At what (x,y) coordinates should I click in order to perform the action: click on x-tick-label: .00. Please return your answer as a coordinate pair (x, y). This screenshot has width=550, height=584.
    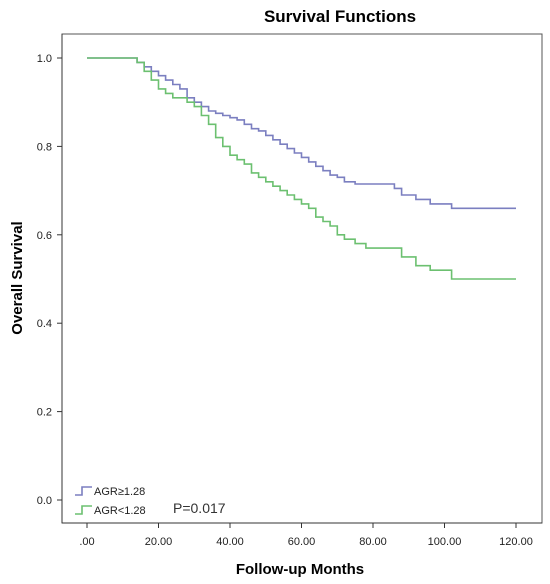
    Looking at the image, I should click on (86, 542).